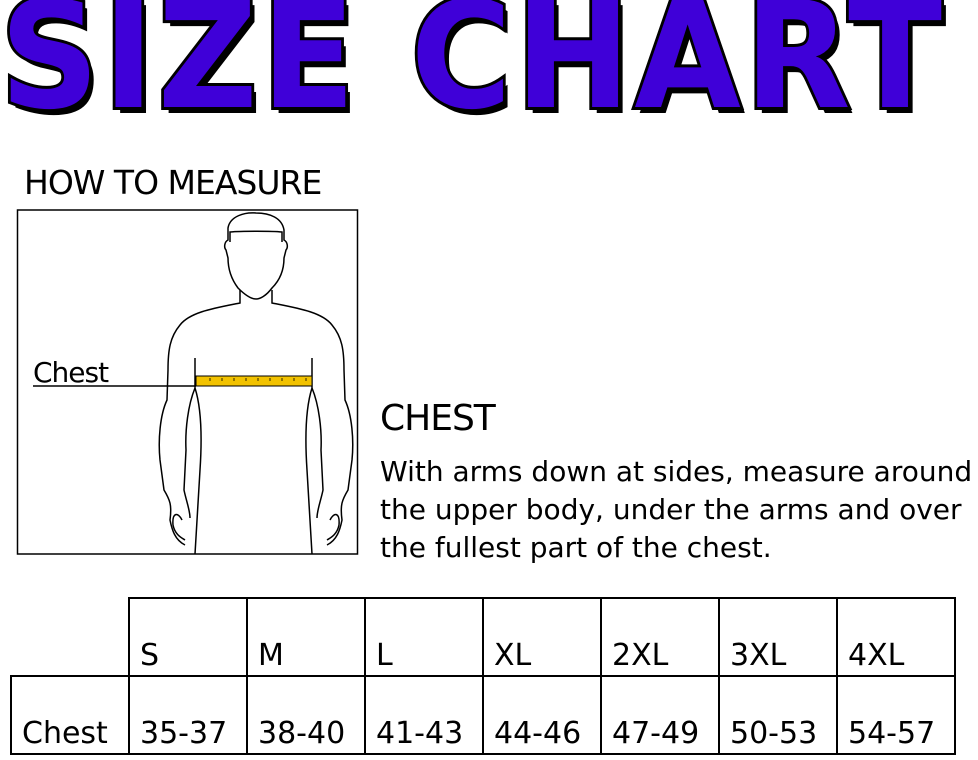 This screenshot has width=978, height=760. What do you see at coordinates (424, 715) in the screenshot?
I see `size-value: 41-43` at bounding box center [424, 715].